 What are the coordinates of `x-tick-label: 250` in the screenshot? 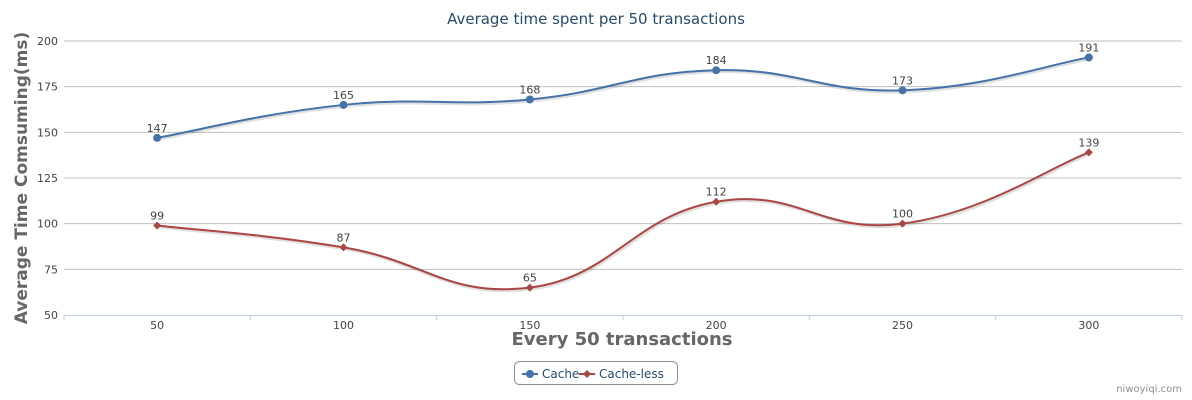 It's located at (902, 325).